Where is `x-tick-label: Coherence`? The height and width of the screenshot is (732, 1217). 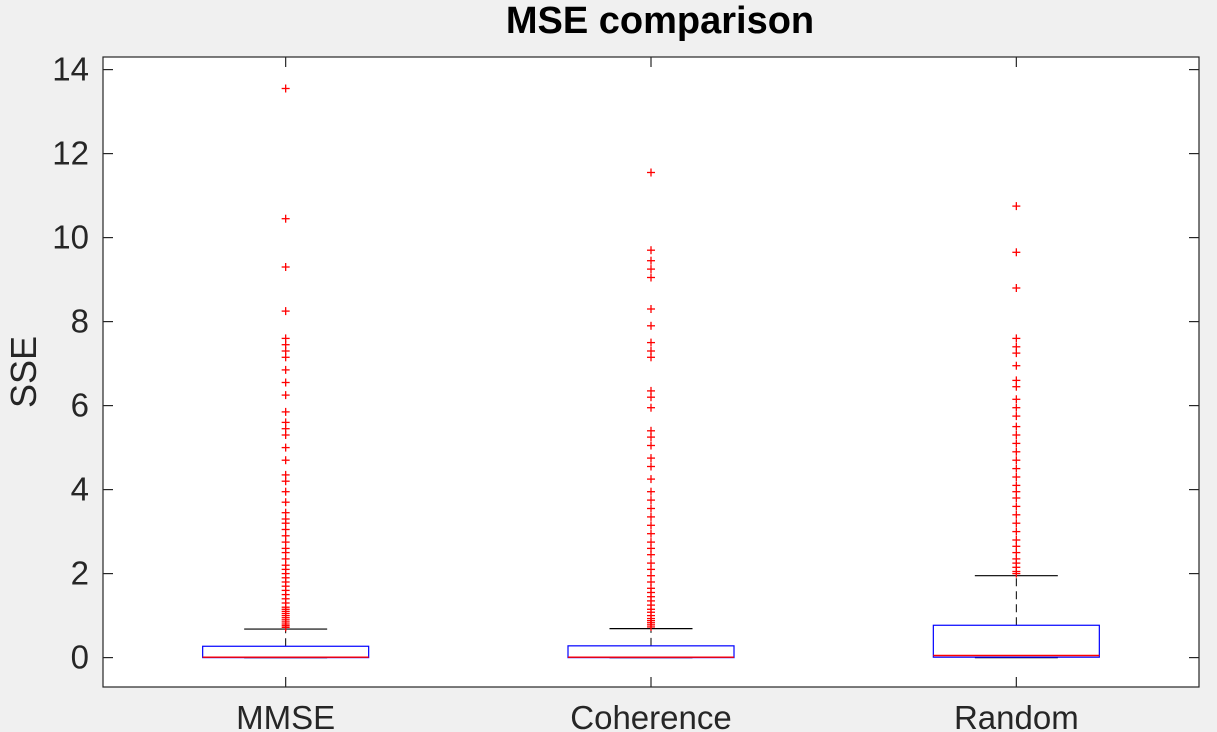 x-tick-label: Coherence is located at coordinates (650, 715).